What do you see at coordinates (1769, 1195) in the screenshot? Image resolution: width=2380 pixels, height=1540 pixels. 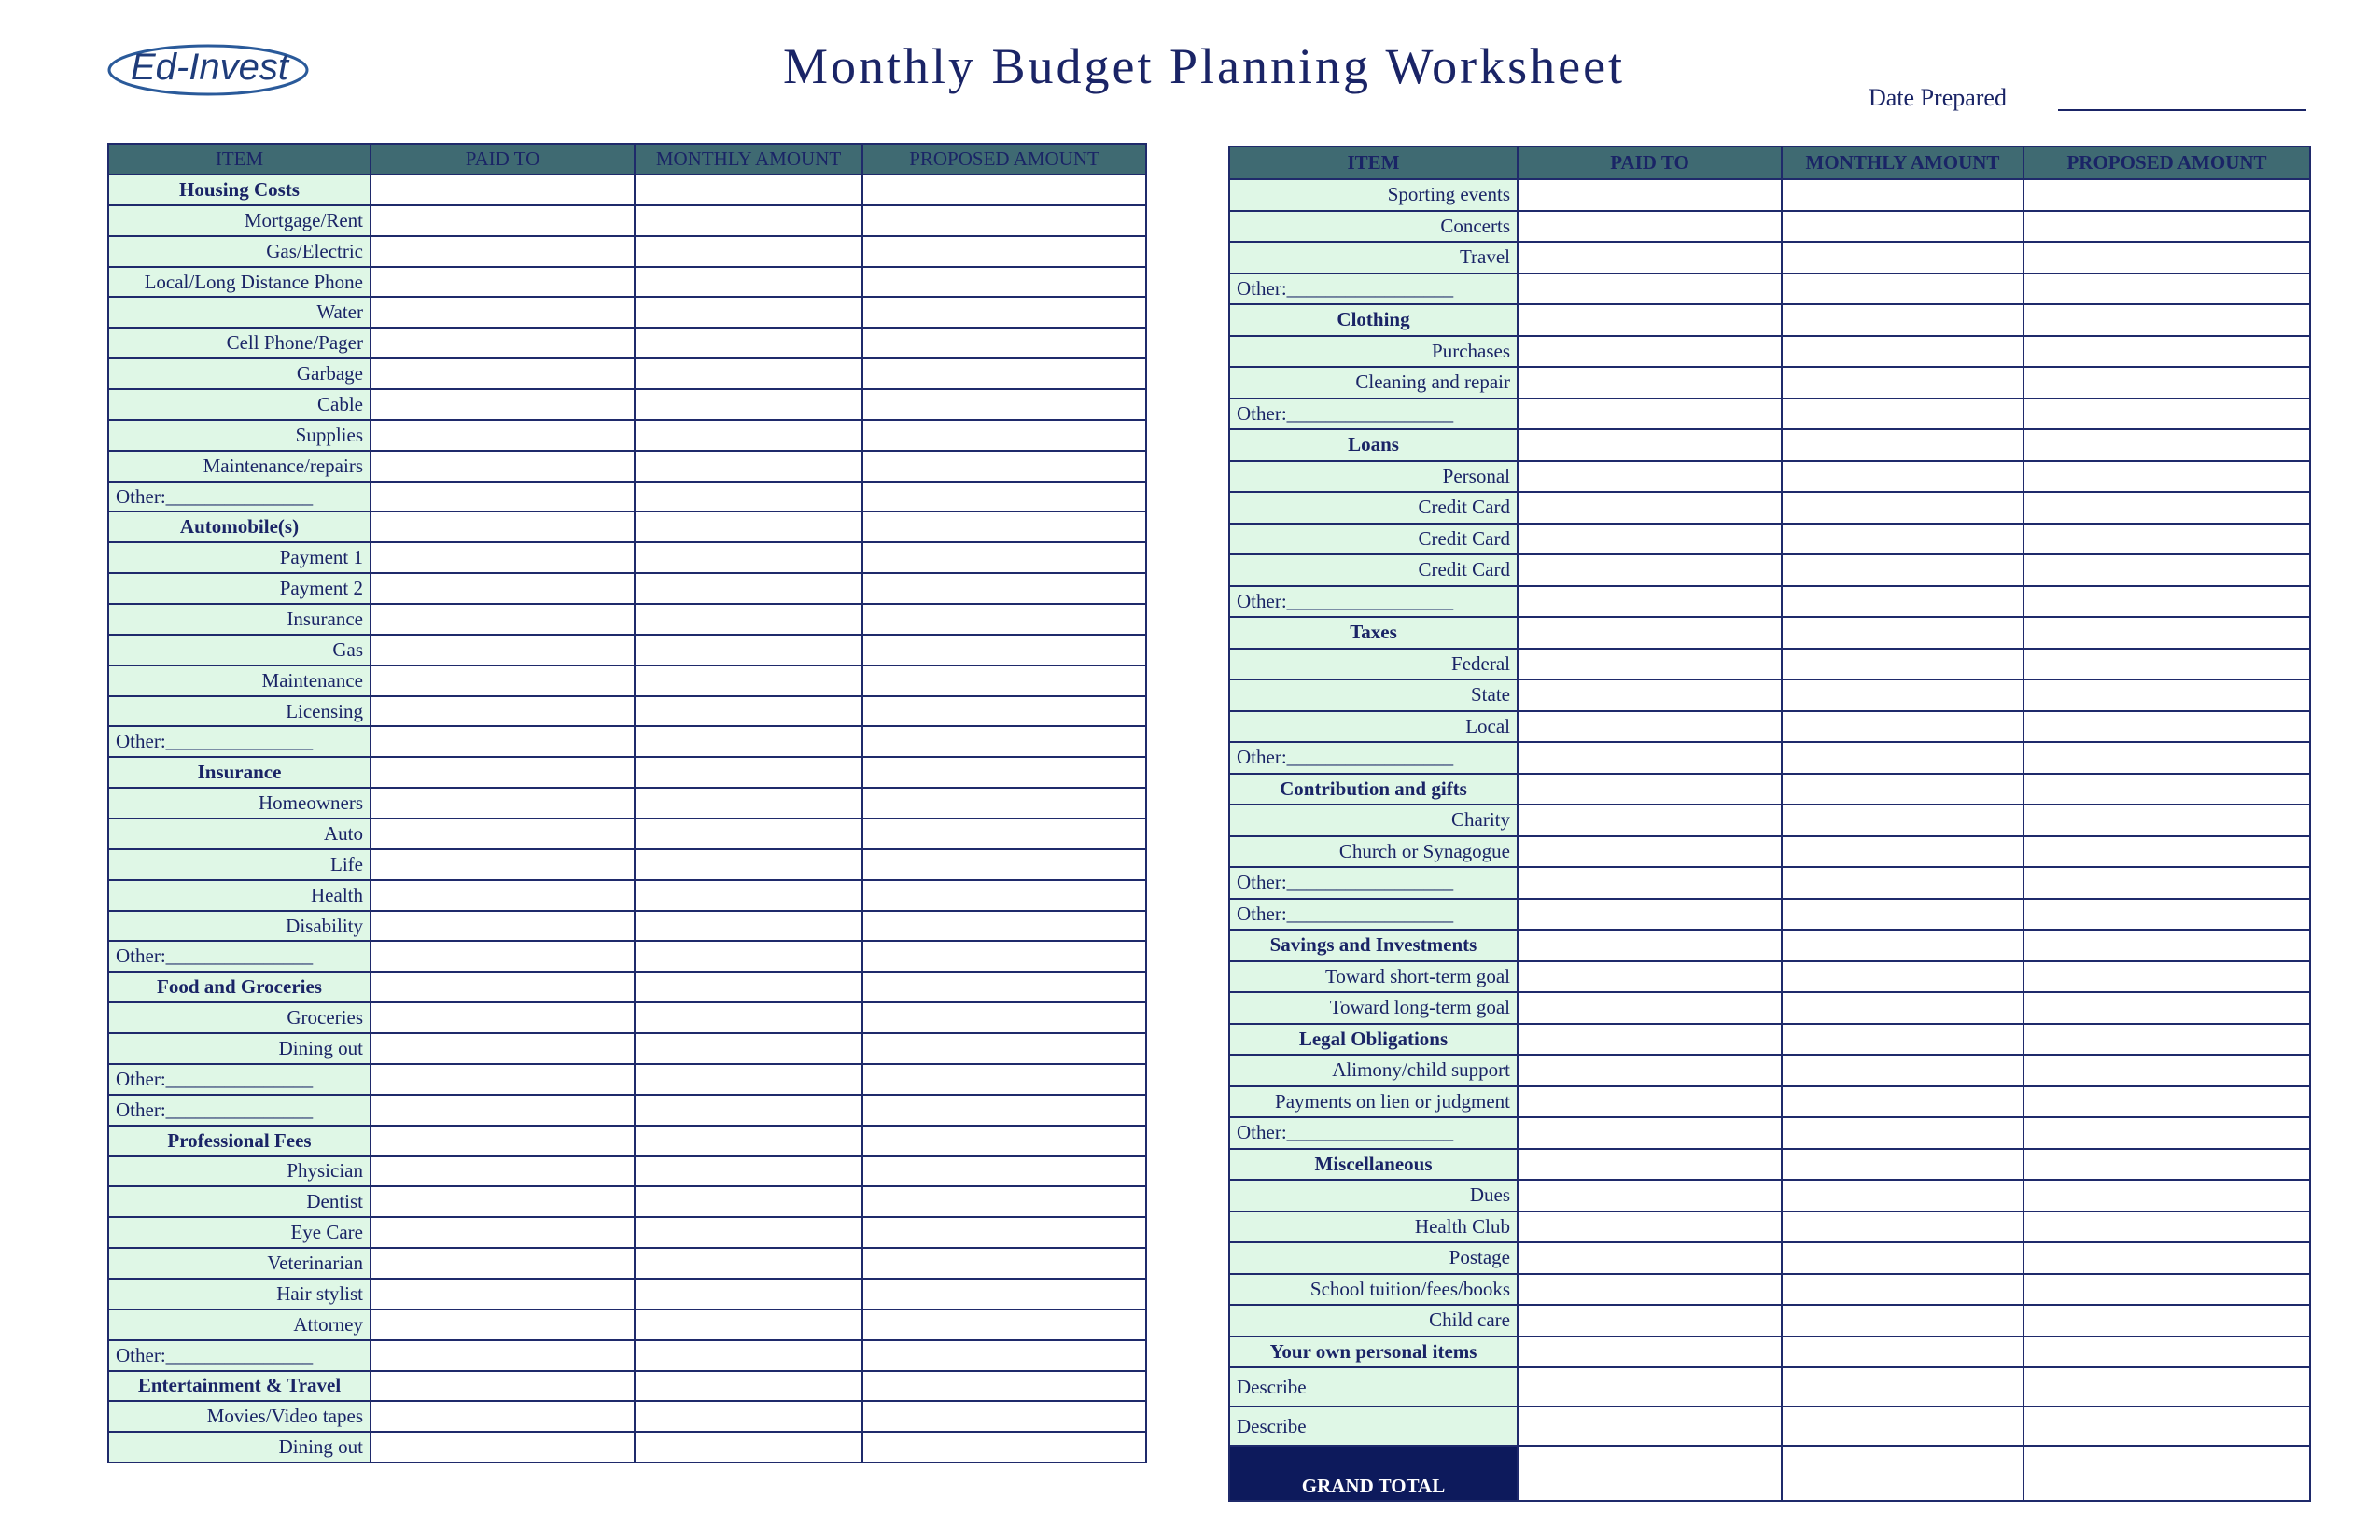 I see `row: Dues` at bounding box center [1769, 1195].